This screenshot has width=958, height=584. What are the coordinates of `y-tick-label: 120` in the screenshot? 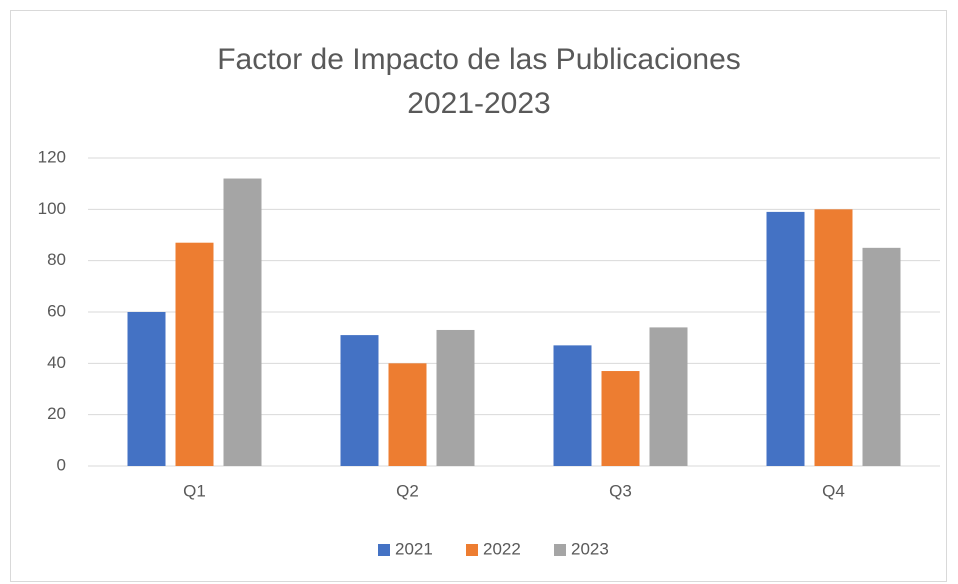 It's located at (52, 156).